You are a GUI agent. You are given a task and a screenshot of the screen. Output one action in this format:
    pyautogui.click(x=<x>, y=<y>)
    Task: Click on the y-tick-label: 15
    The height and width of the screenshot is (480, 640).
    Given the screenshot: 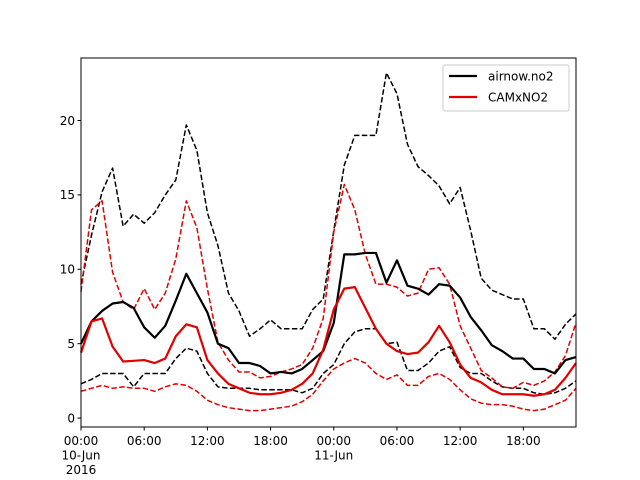 What is the action you would take?
    pyautogui.click(x=67, y=195)
    